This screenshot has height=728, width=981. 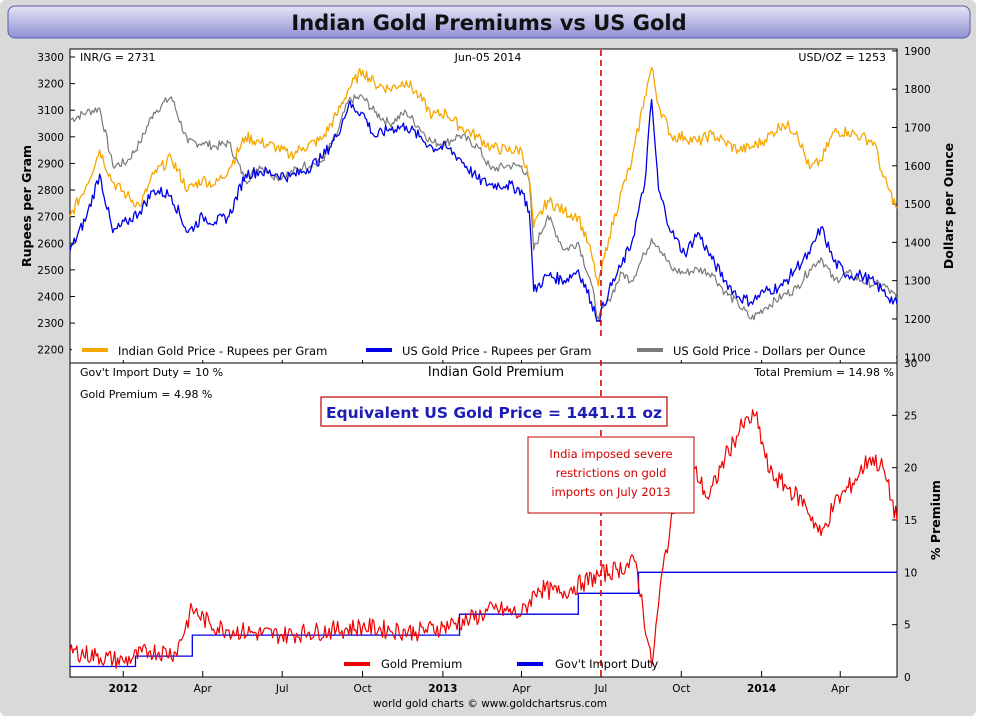 I want to click on legend-indian-gold: Indian Gold Price - Rupees per Gram, so click(x=222, y=351).